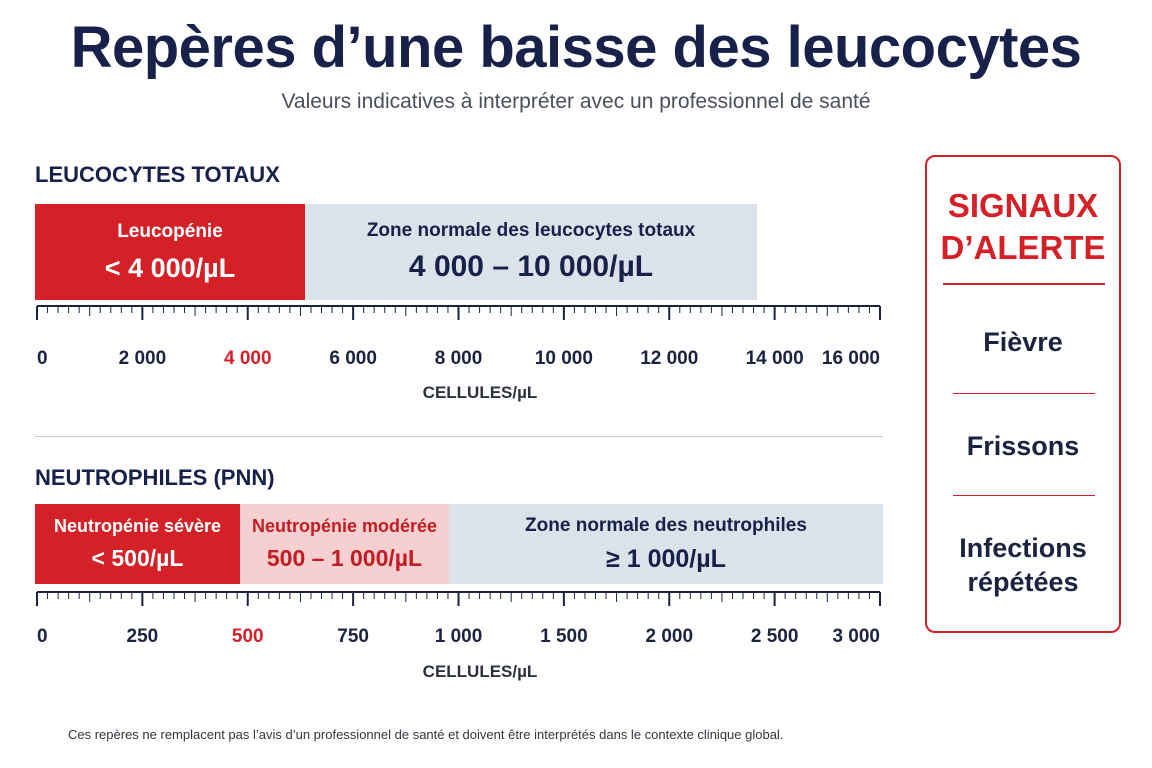 Image resolution: width=1152 pixels, height=768 pixels. I want to click on neutrophiles-tick-label: 2 500, so click(775, 636).